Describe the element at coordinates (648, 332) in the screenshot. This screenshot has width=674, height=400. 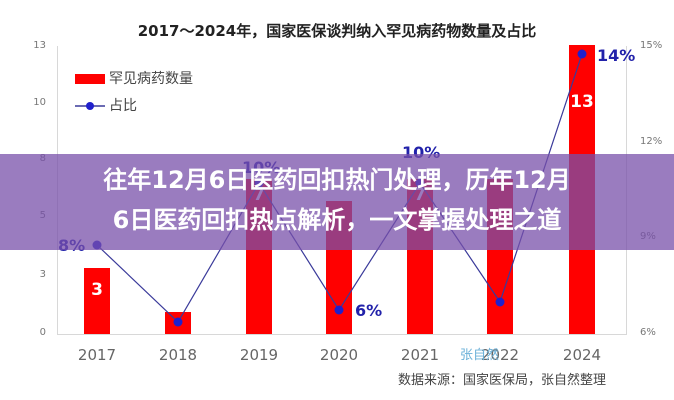
I see `right-tick: 6%` at that location.